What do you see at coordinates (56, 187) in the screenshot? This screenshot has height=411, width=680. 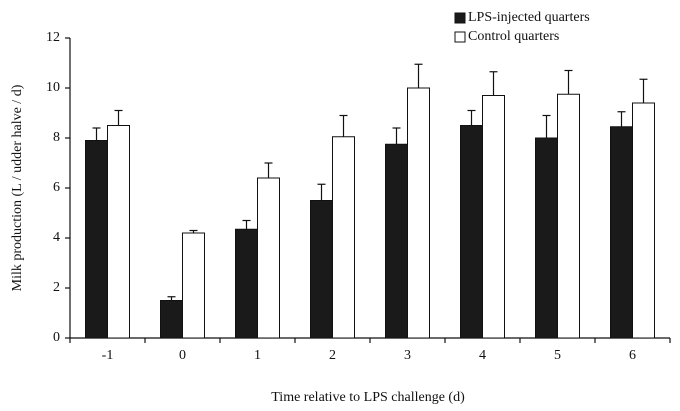 I see `y-tick-label: 6` at bounding box center [56, 187].